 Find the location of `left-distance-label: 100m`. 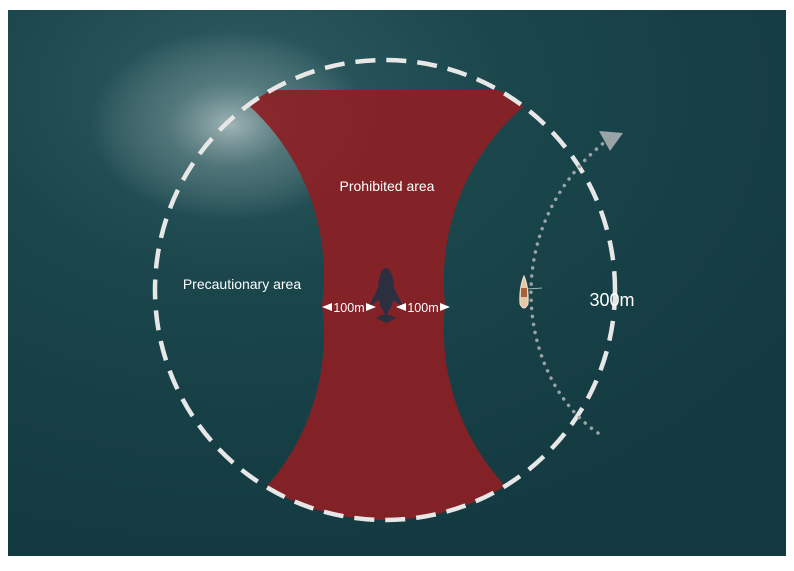

left-distance-label: 100m is located at coordinates (348, 308).